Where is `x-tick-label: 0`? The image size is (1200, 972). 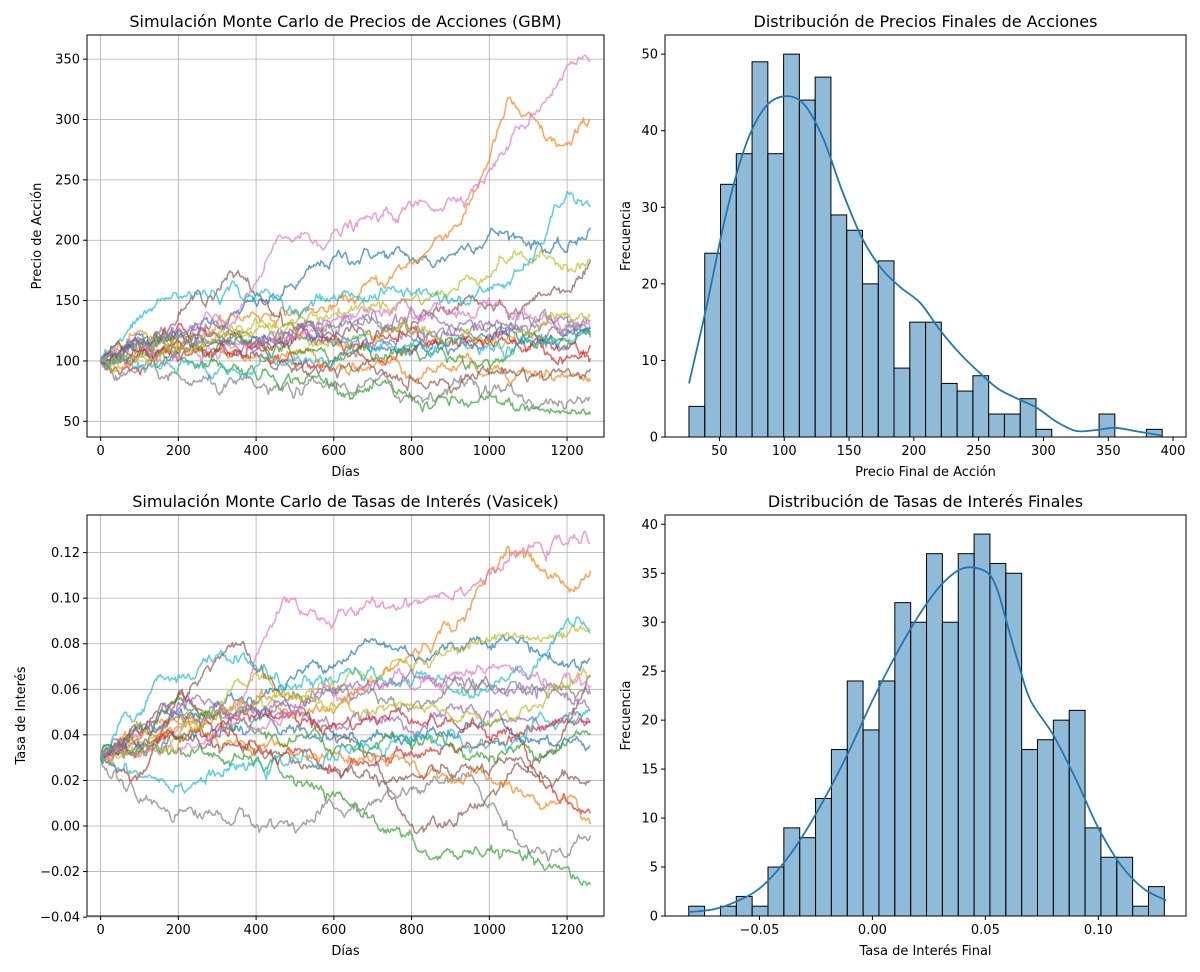 x-tick-label: 0 is located at coordinates (100, 451).